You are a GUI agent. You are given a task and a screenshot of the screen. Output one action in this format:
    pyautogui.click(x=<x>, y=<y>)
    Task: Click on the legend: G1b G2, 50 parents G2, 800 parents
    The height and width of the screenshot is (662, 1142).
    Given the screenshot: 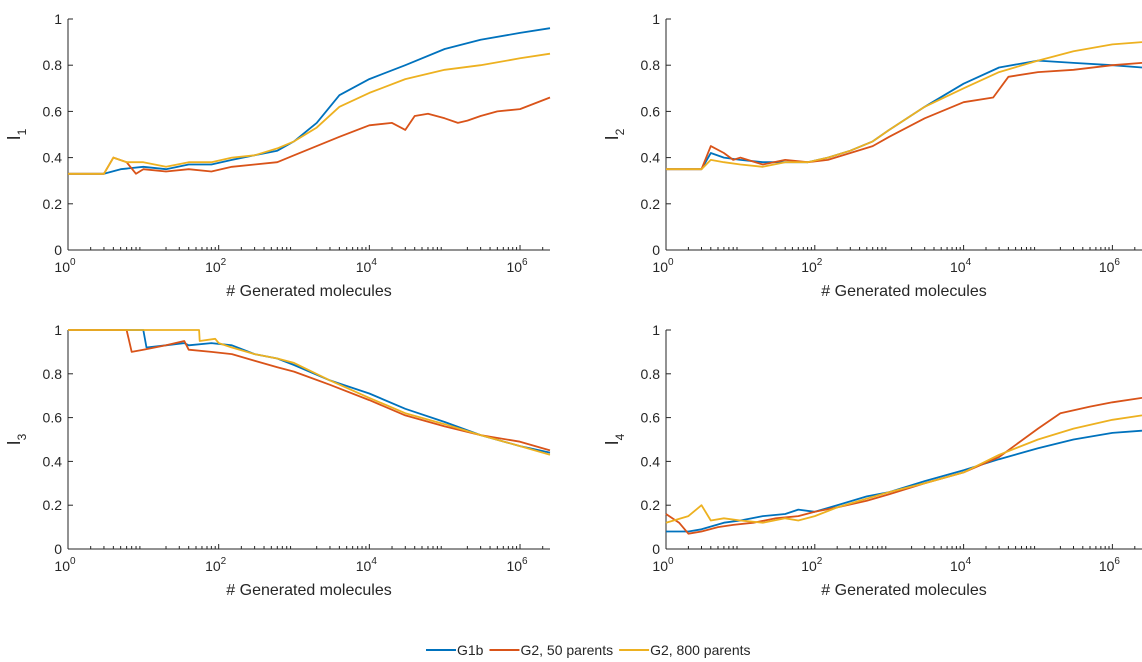 What is the action you would take?
    pyautogui.click(x=588, y=650)
    